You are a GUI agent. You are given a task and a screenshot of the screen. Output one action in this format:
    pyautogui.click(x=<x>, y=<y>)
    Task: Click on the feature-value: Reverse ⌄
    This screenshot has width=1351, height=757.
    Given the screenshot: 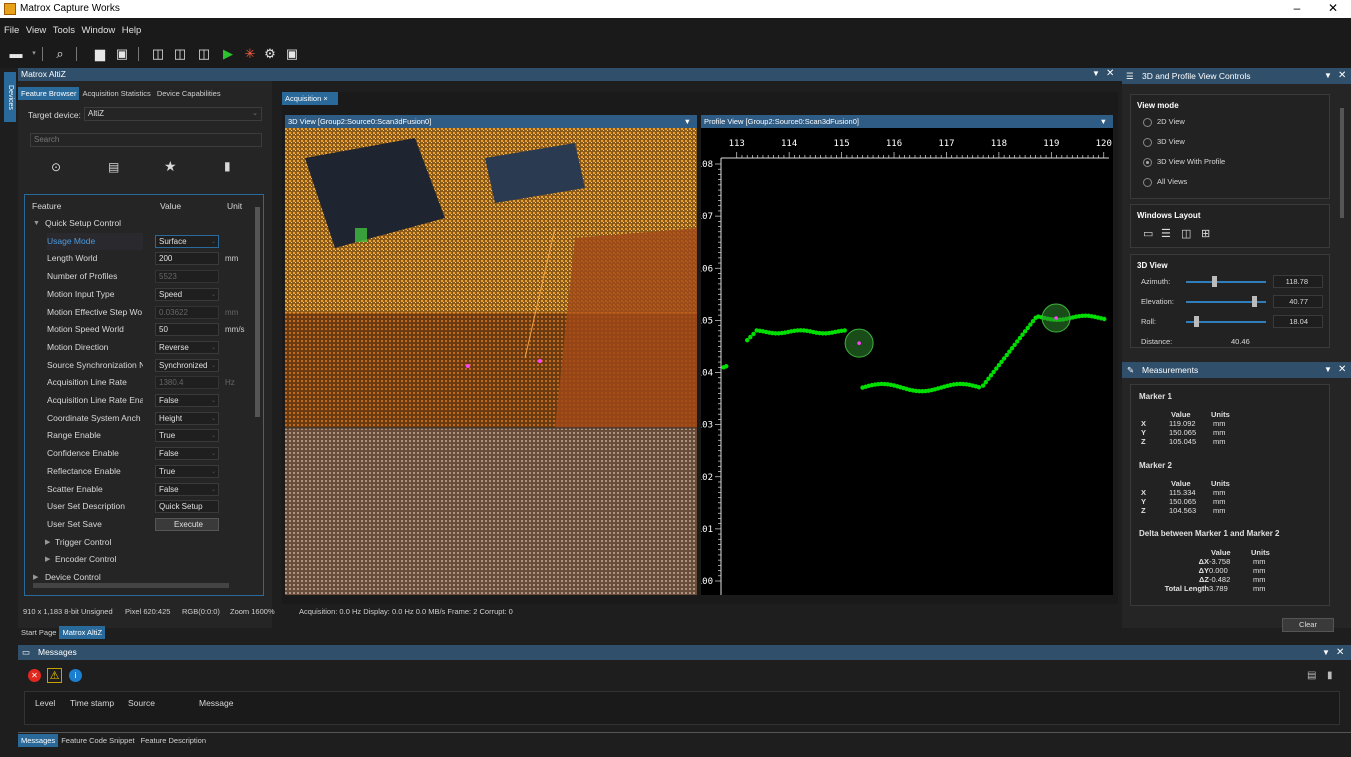 What is the action you would take?
    pyautogui.click(x=187, y=347)
    